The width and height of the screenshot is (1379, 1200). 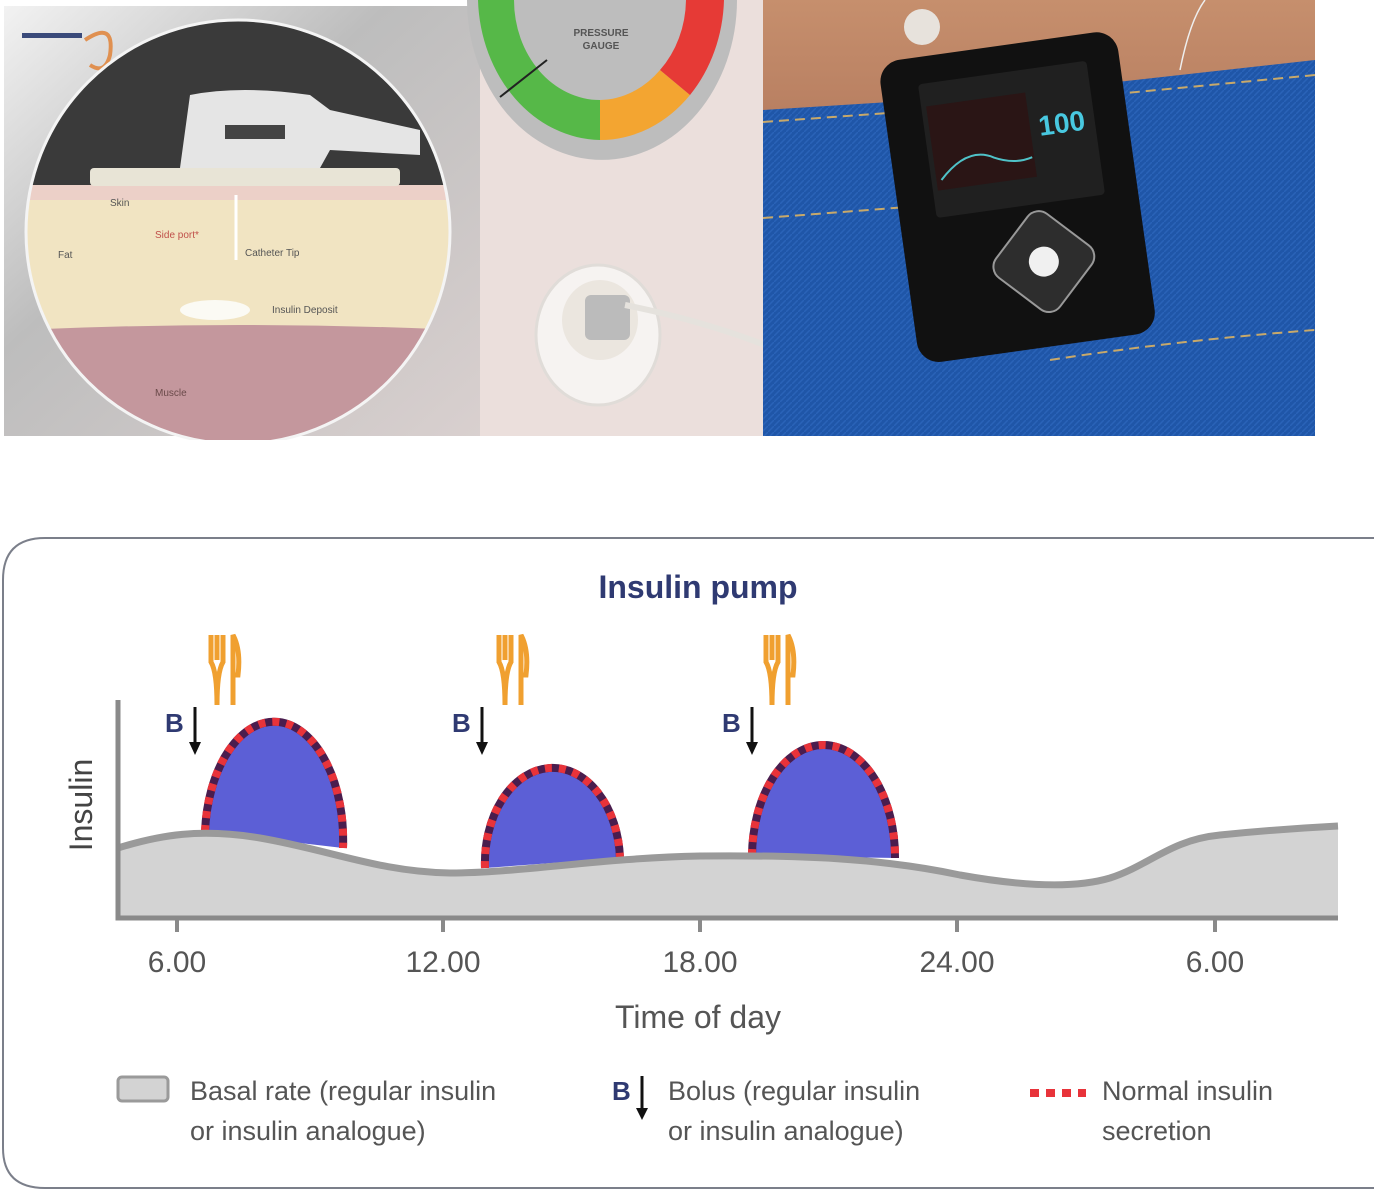 What do you see at coordinates (699, 962) in the screenshot?
I see `x-tick-label: 18.00` at bounding box center [699, 962].